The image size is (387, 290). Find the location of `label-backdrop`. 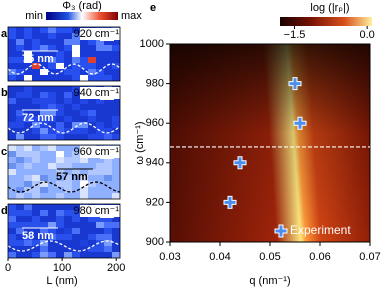

label-backdrop is located at coordinates (100, 152).